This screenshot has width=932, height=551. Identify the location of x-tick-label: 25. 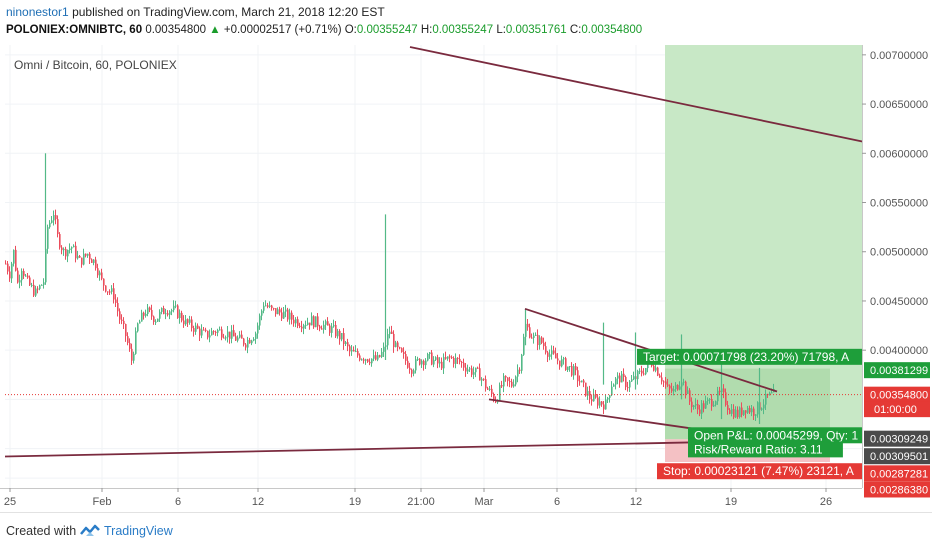
(10, 502).